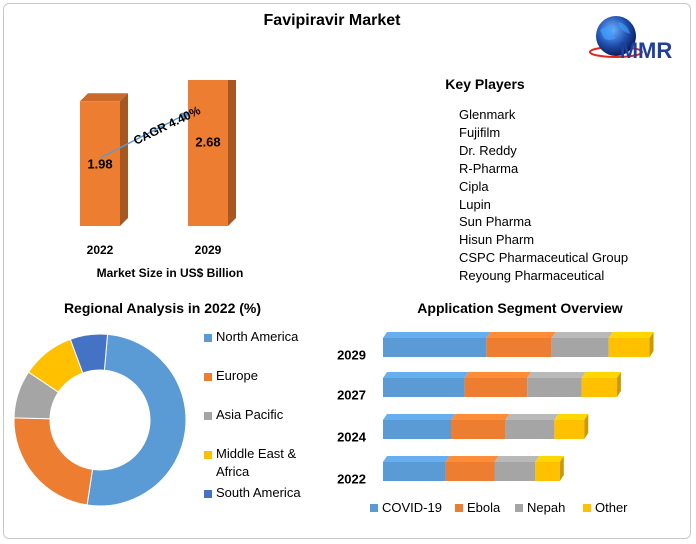 The height and width of the screenshot is (544, 696). Describe the element at coordinates (170, 273) in the screenshot. I see `market-size-xlabel: Market Size in US$ Billion` at that location.